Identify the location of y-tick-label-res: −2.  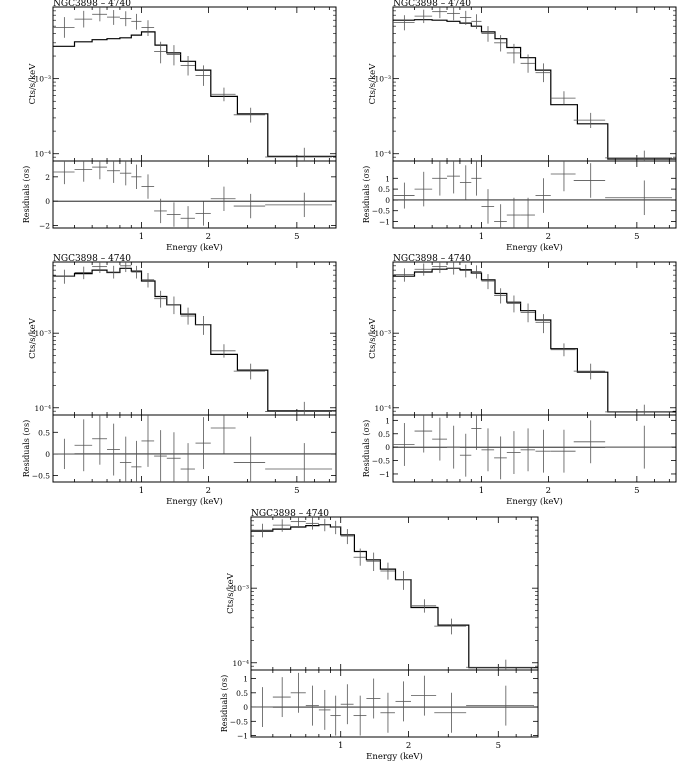
(44, 226).